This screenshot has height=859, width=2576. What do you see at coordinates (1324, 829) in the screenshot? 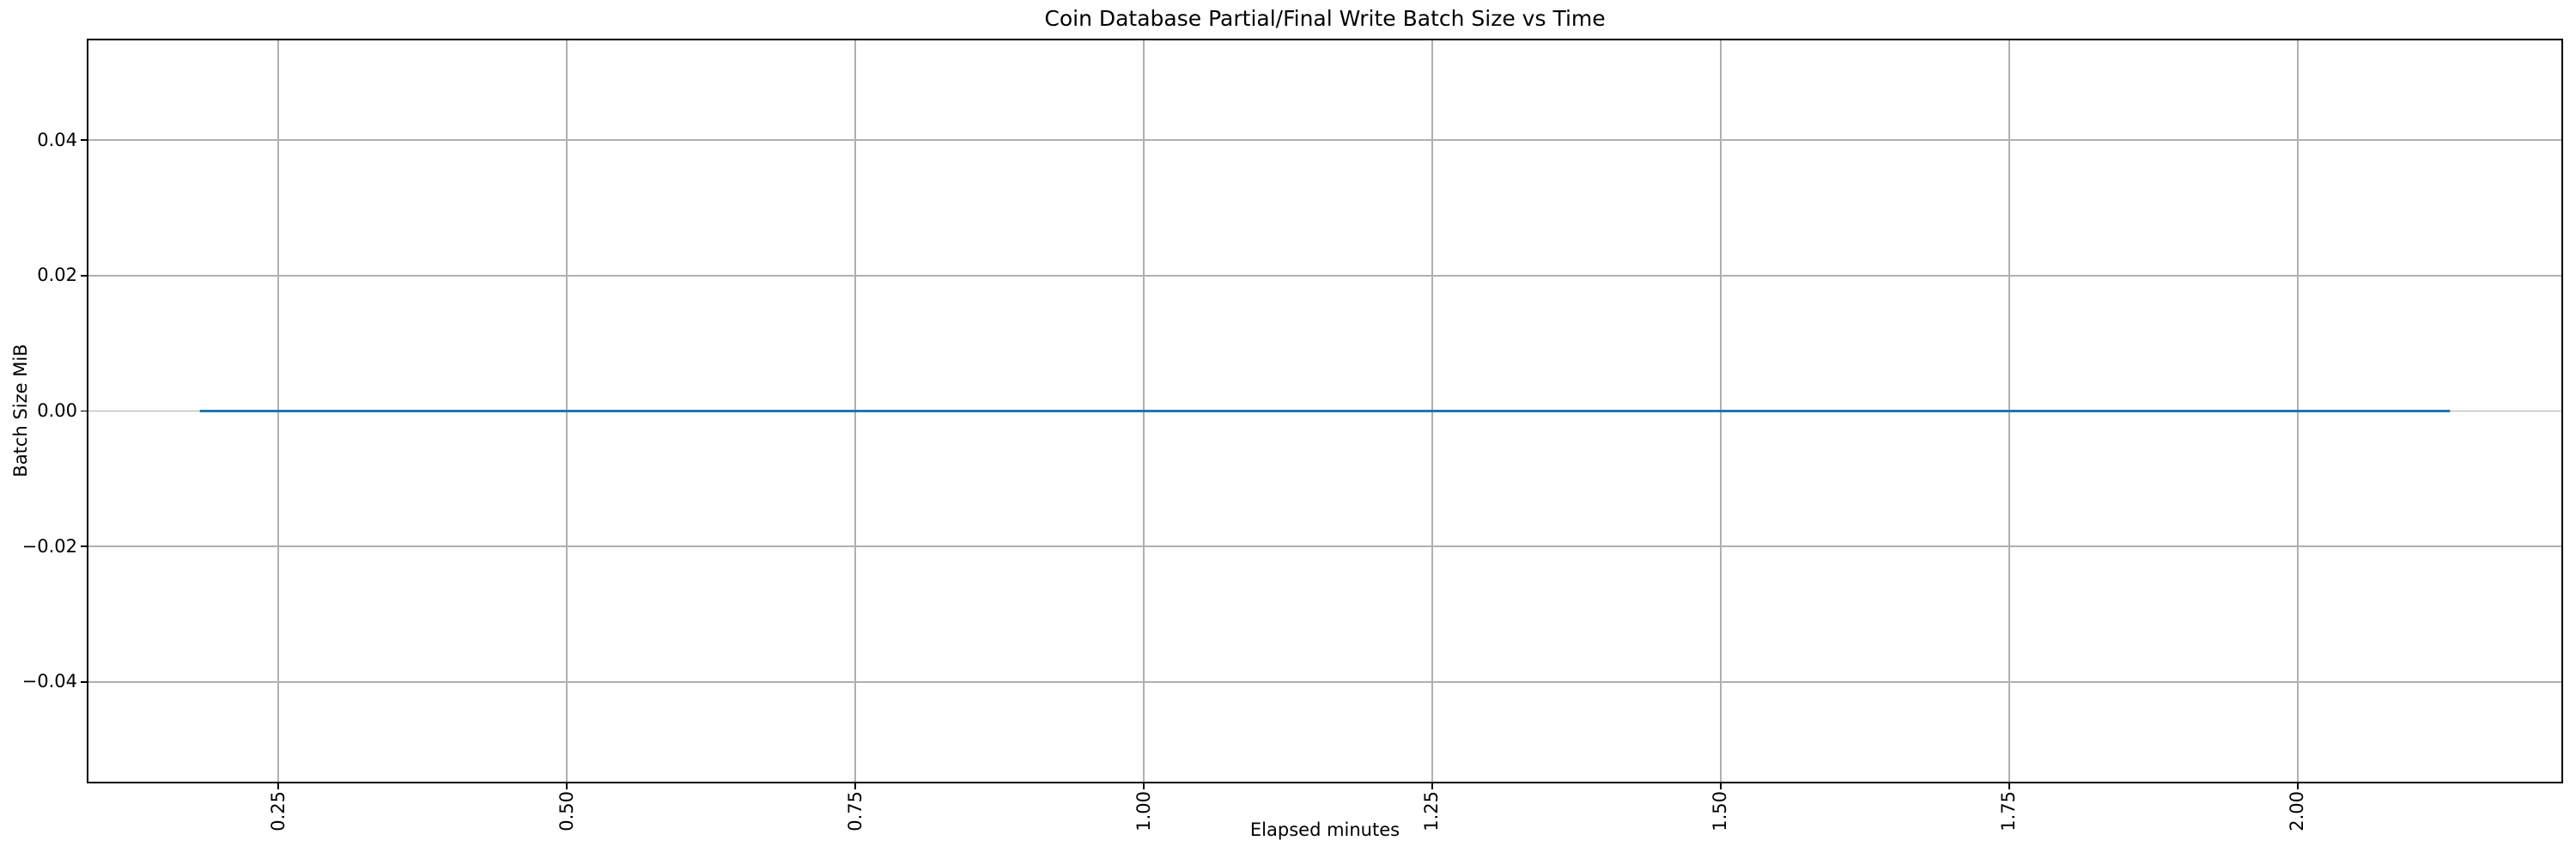
I see `x-axis-label: Elapsed minutes` at bounding box center [1324, 829].